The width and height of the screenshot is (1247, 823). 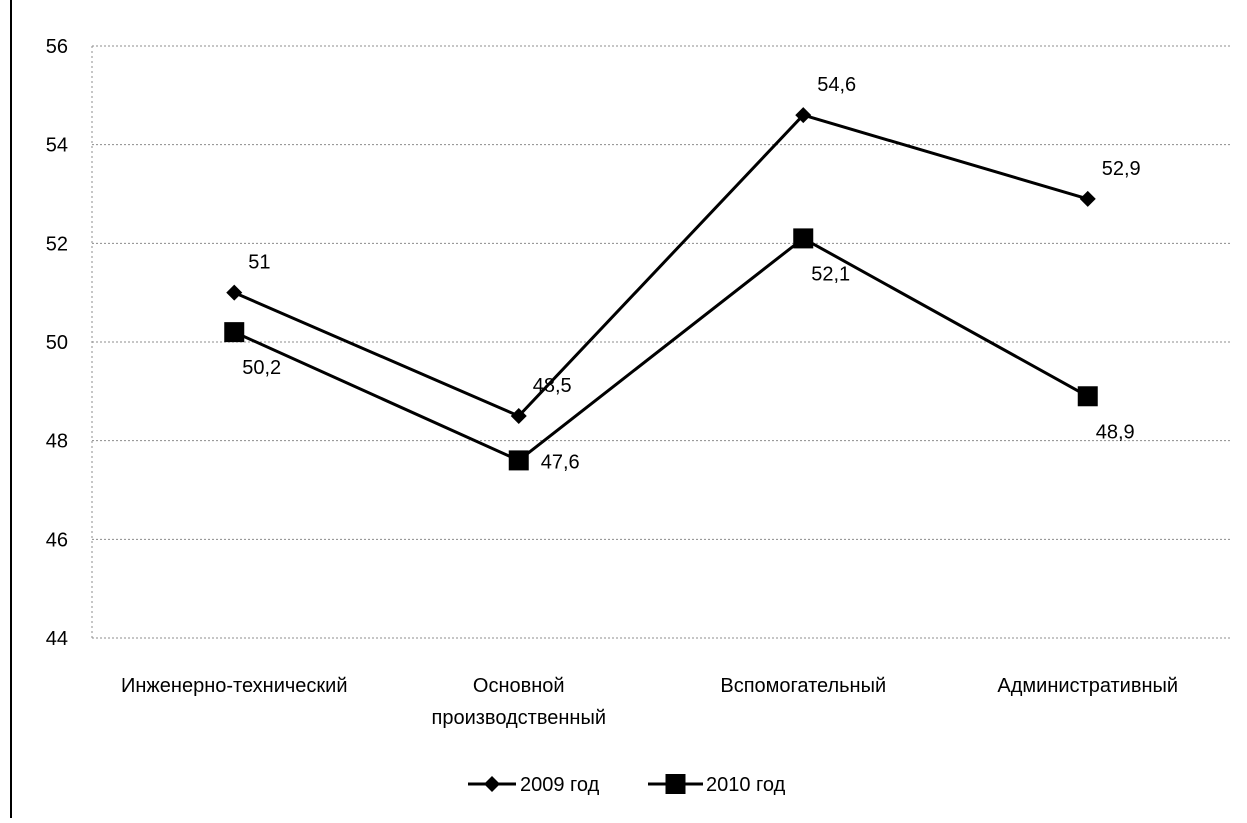 What do you see at coordinates (803, 686) in the screenshot?
I see `x-category-label: Вспомогательный` at bounding box center [803, 686].